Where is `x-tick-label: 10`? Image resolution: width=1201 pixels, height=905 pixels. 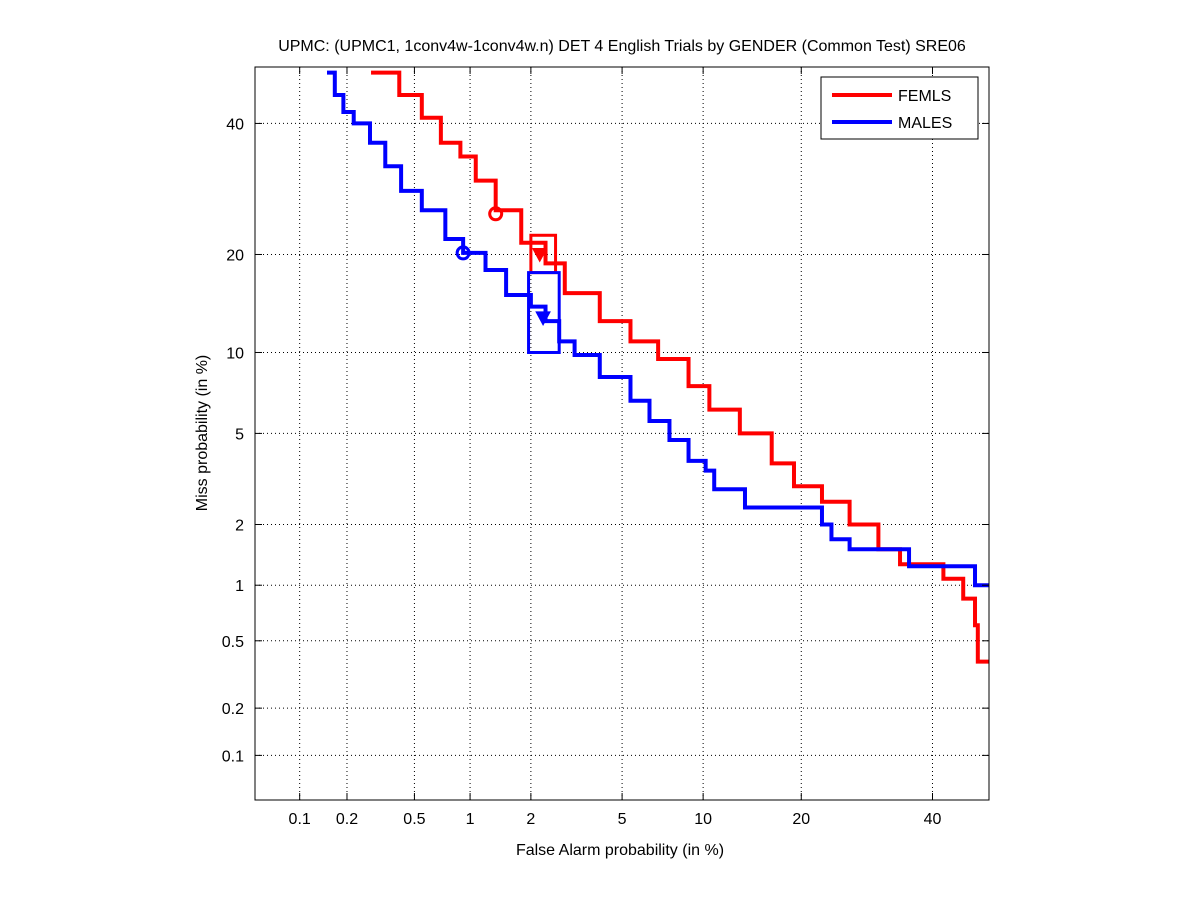 x-tick-label: 10 is located at coordinates (703, 819).